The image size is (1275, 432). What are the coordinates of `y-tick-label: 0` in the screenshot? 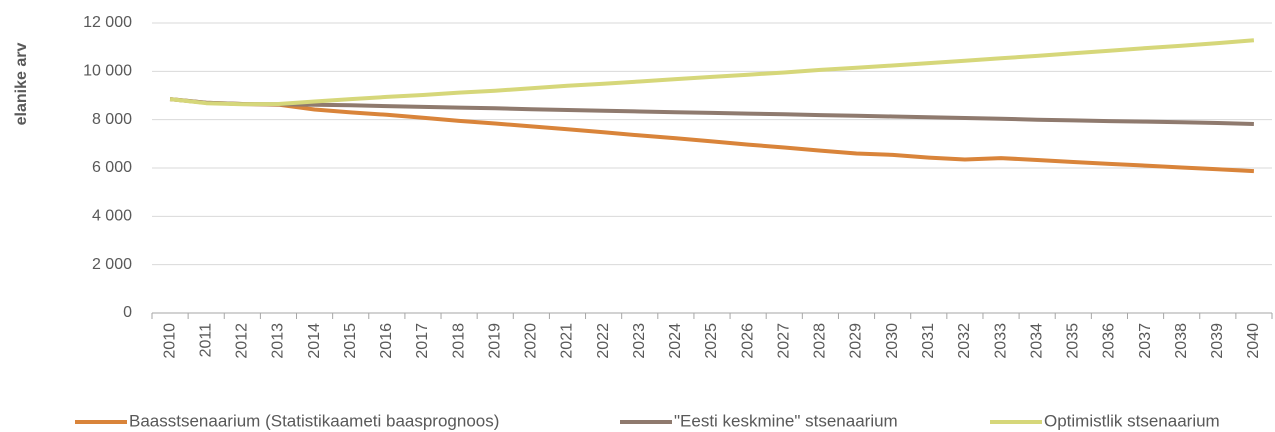 It's located at (127, 312).